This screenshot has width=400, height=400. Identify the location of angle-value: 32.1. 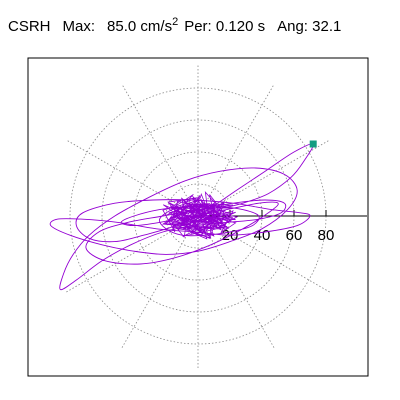
(327, 26).